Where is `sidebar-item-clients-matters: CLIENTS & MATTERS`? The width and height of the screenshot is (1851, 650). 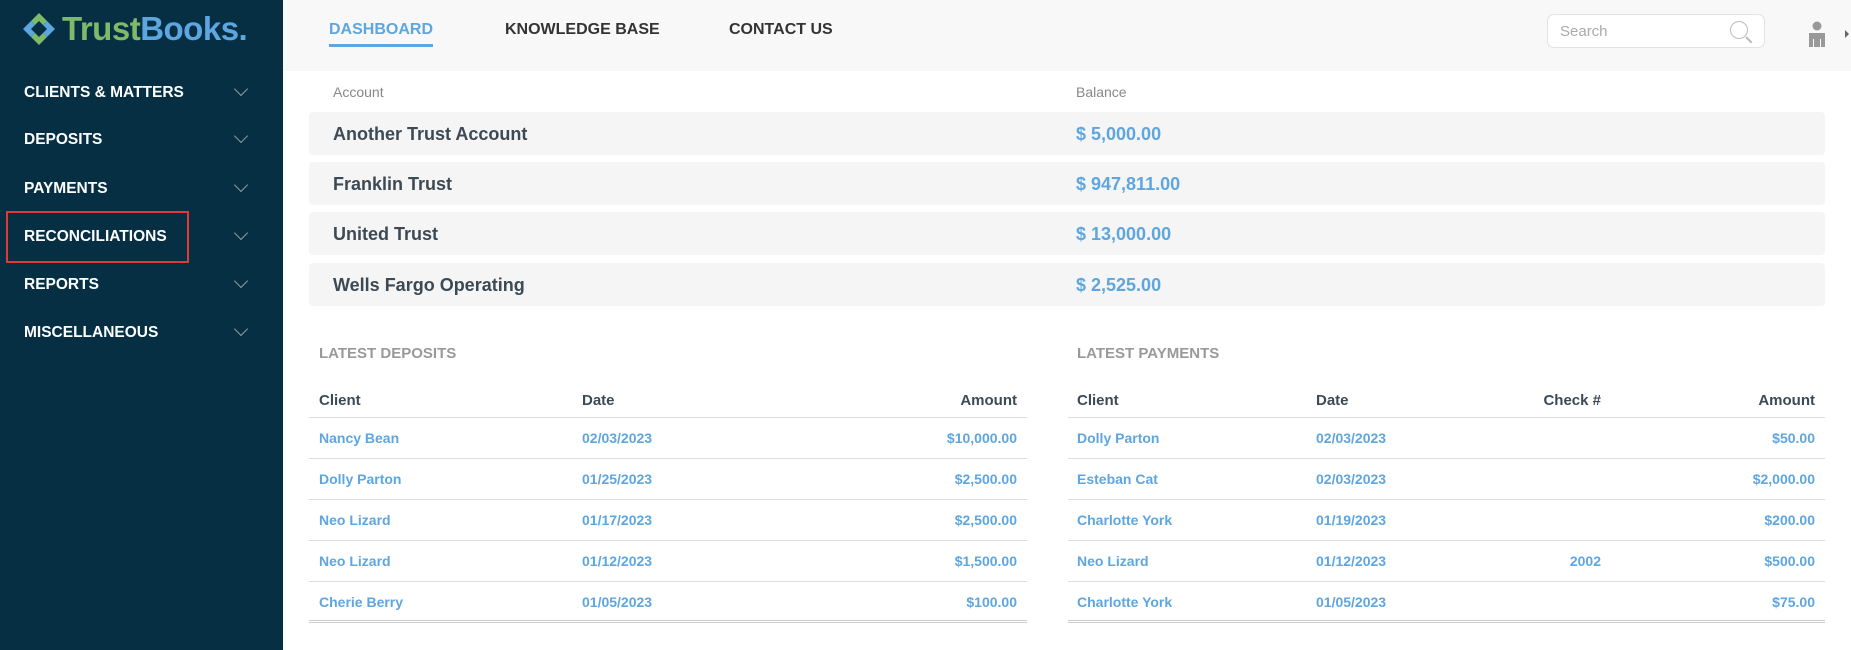 sidebar-item-clients-matters: CLIENTS & MATTERS is located at coordinates (141, 93).